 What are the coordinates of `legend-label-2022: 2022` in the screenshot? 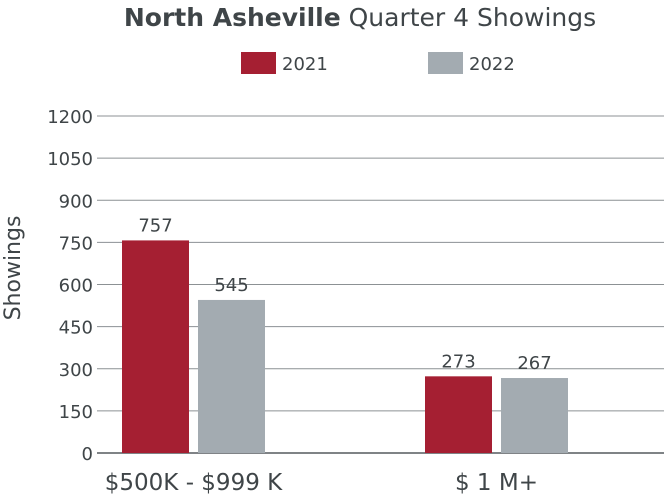 It's located at (492, 64).